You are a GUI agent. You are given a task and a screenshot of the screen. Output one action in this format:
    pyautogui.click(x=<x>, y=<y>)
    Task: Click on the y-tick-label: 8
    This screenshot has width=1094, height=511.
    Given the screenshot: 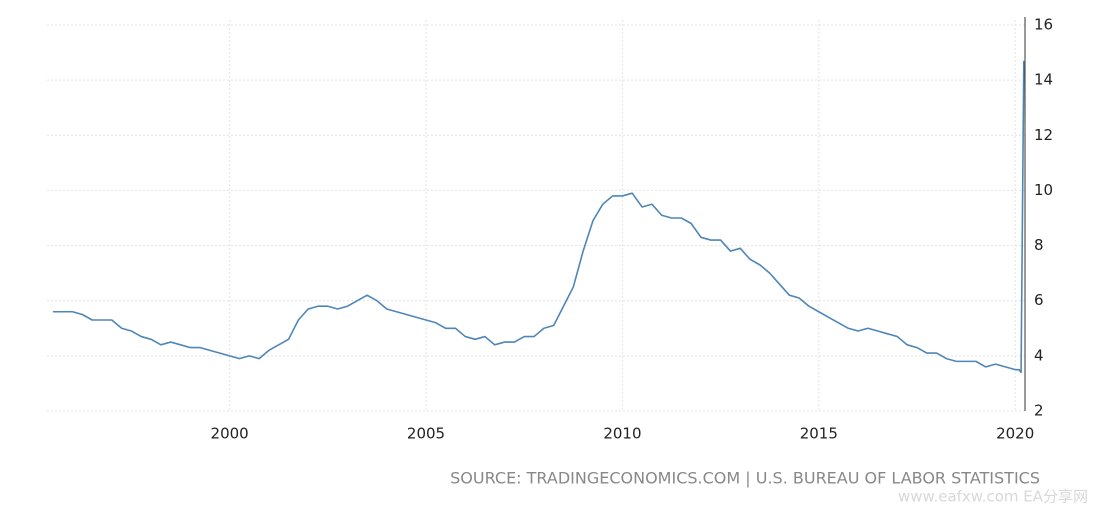 What is the action you would take?
    pyautogui.click(x=1039, y=245)
    